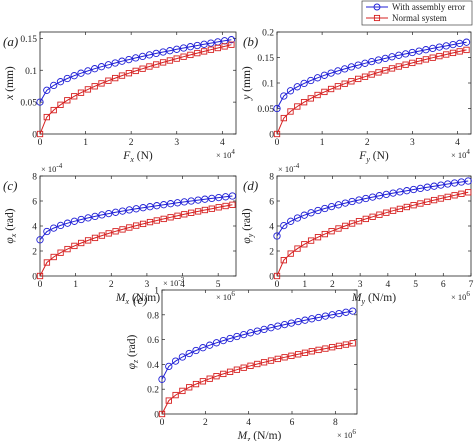 This screenshot has height=441, width=474. I want to click on y-tick-label: 0.05, so click(265, 110).